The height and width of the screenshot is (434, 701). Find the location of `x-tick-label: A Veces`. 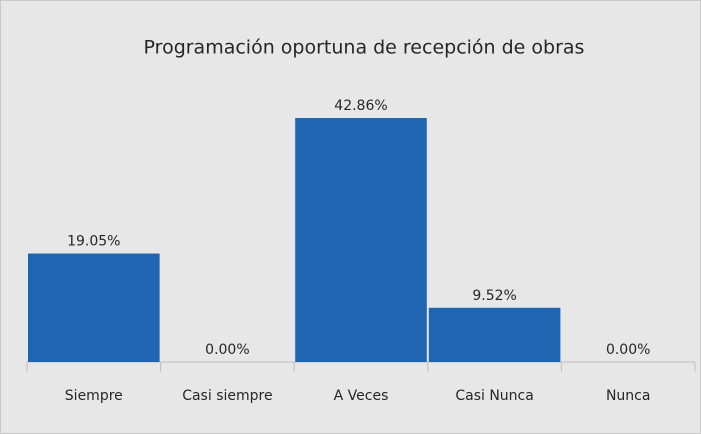

x-tick-label: A Veces is located at coordinates (361, 396).